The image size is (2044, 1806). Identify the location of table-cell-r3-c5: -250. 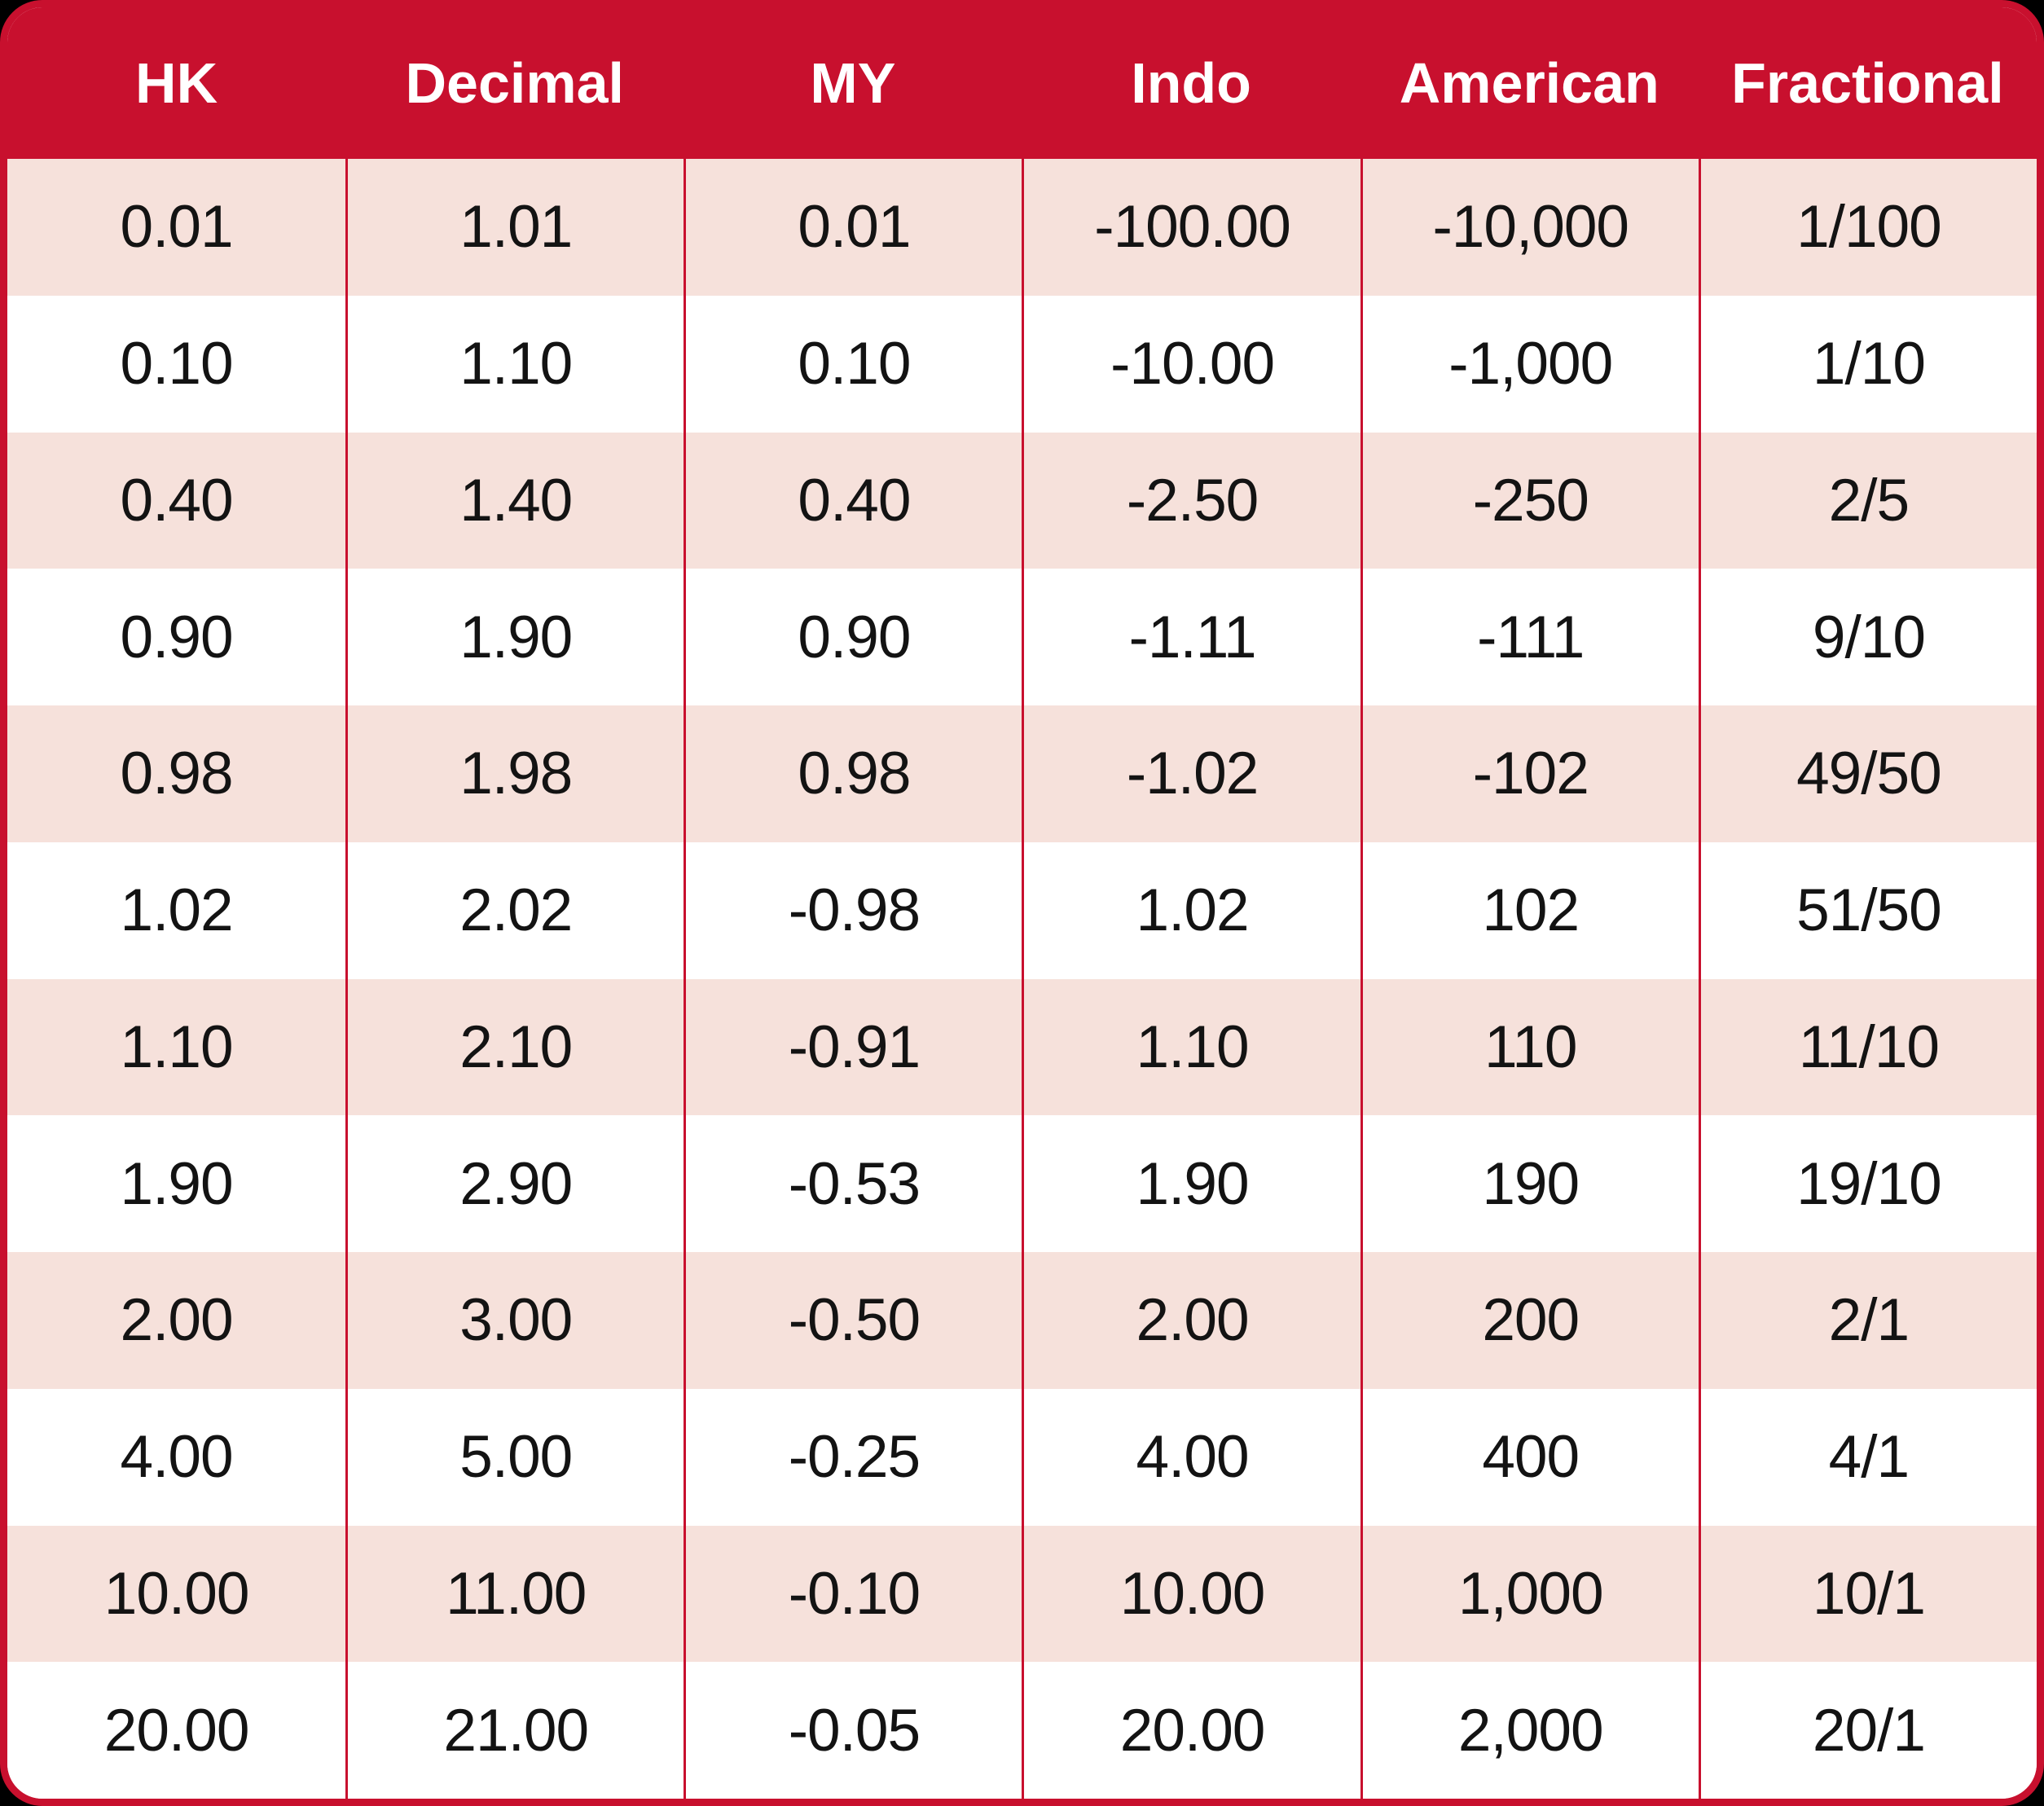
(1529, 500).